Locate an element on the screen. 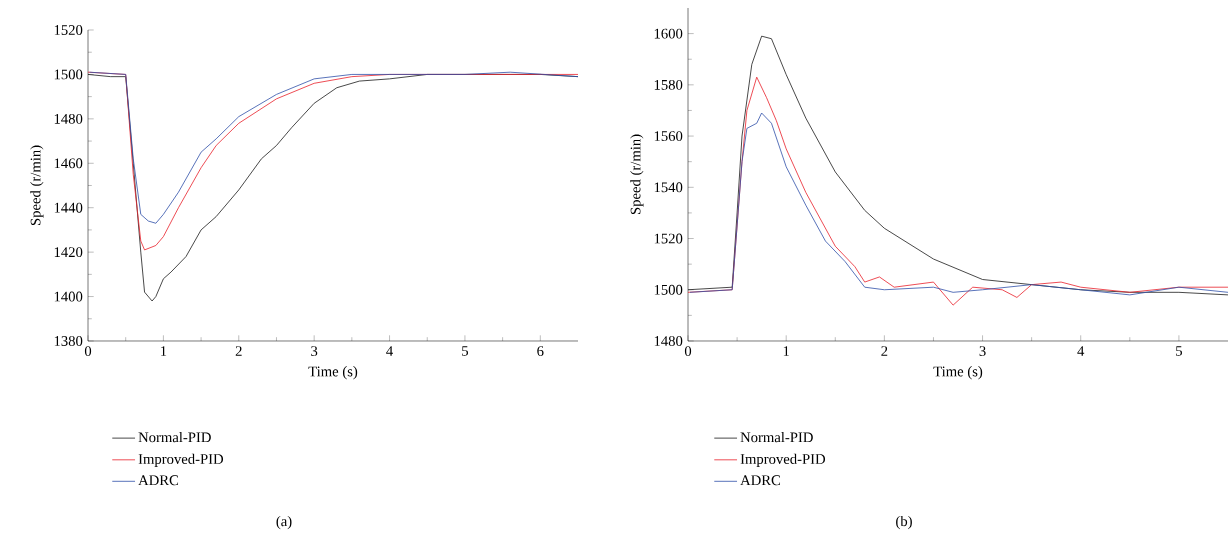  text: (a) is located at coordinates (284, 522).